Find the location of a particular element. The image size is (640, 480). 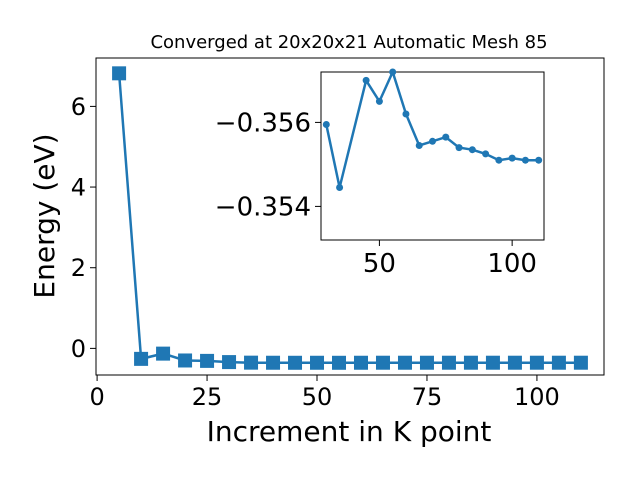

main-y-tick-label: 2 is located at coordinates (78, 268).